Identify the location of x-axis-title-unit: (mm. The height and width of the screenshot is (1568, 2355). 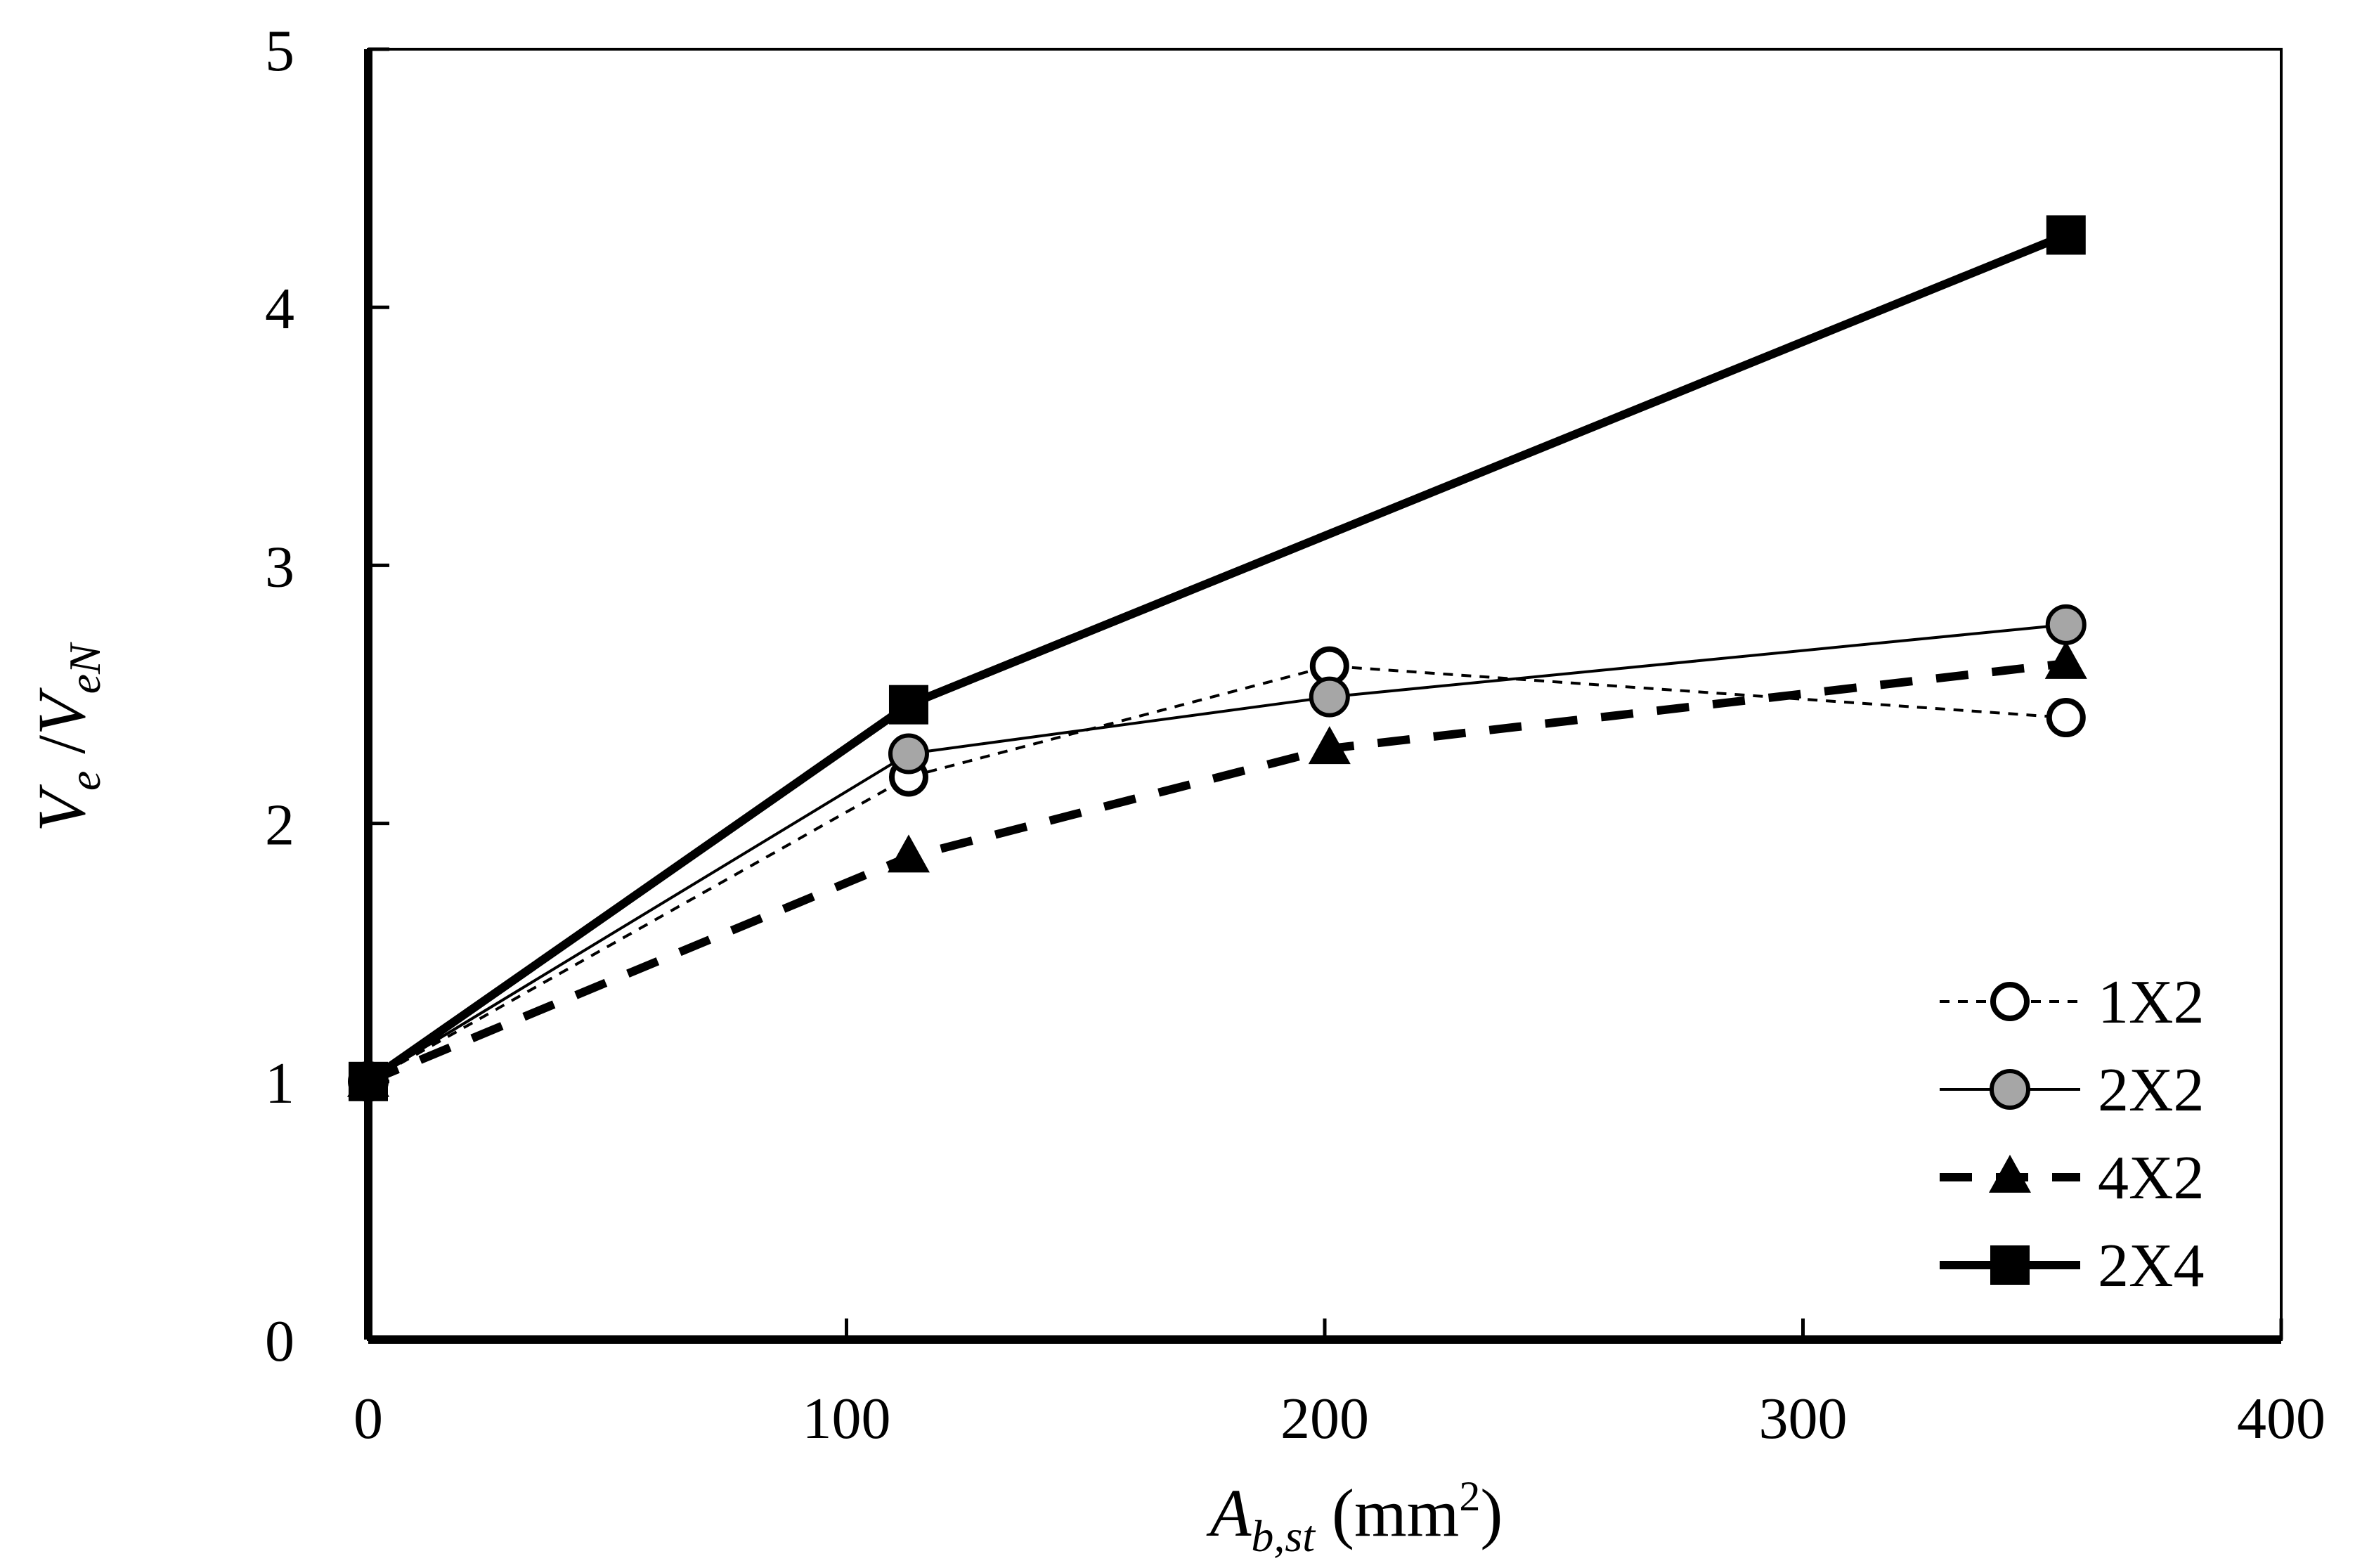
(1387, 1512).